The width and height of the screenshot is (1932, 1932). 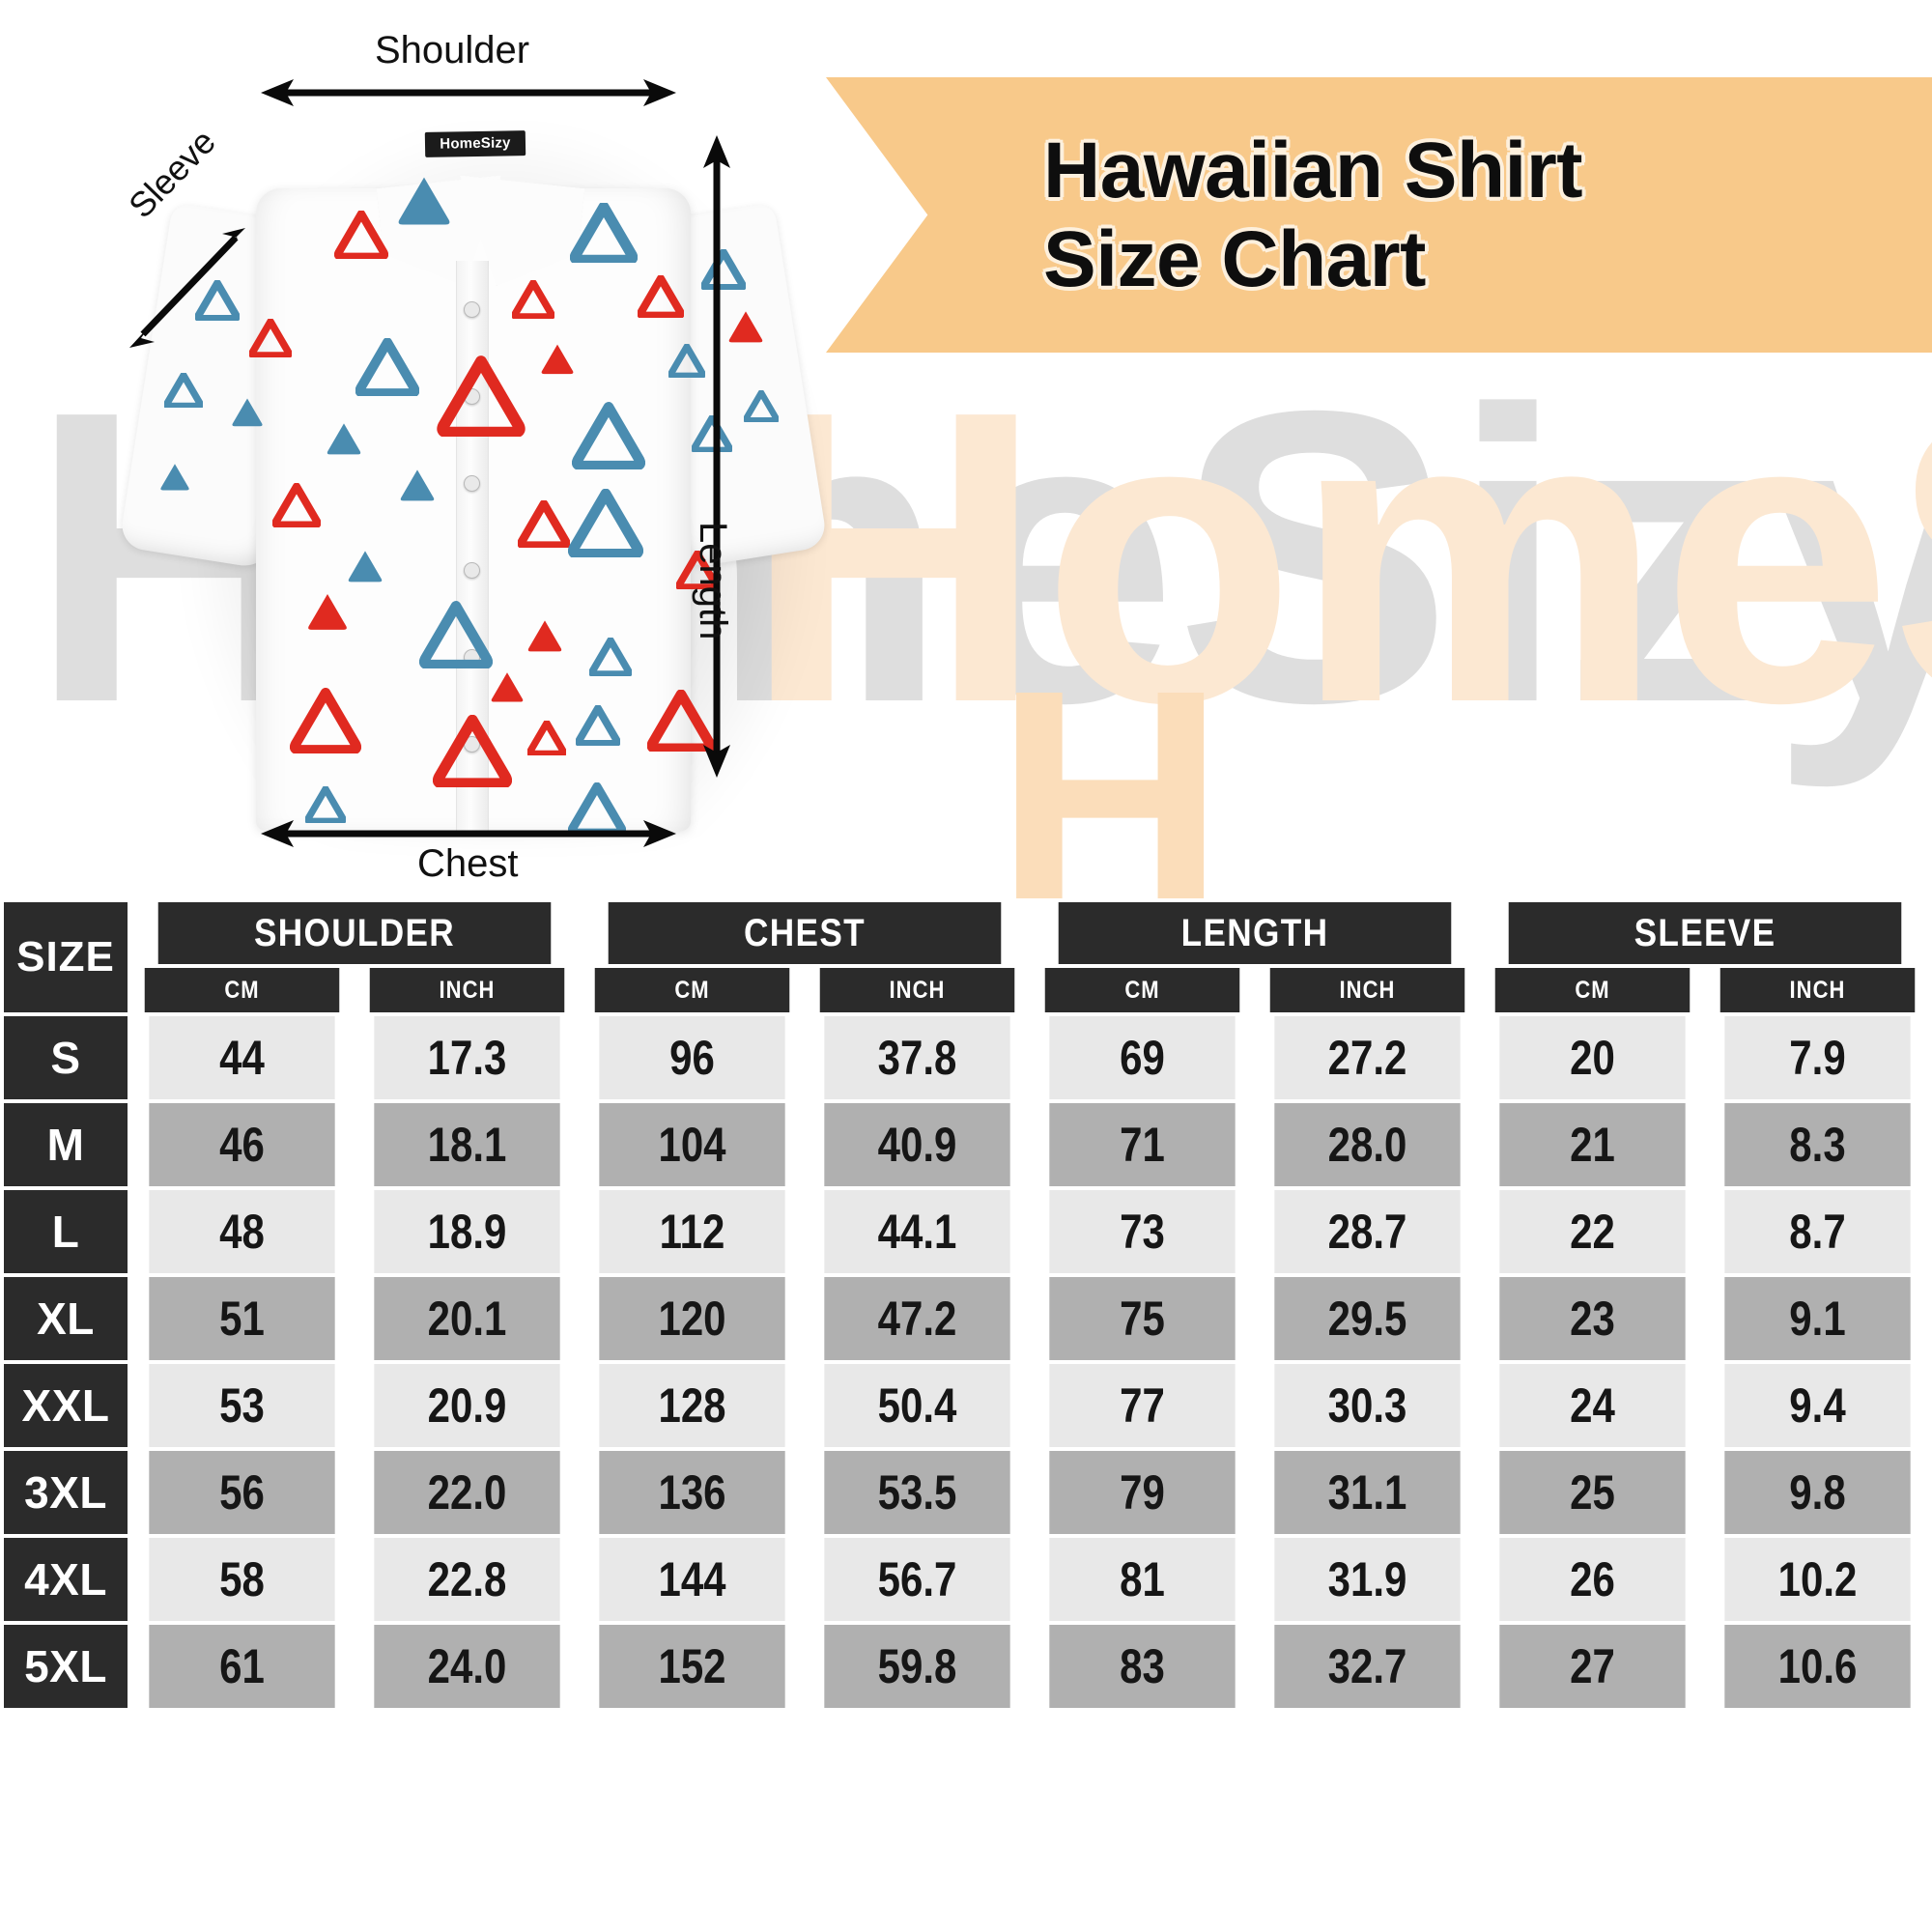 What do you see at coordinates (467, 1405) in the screenshot?
I see `measurement-cell-shoulder-in: 20.9` at bounding box center [467, 1405].